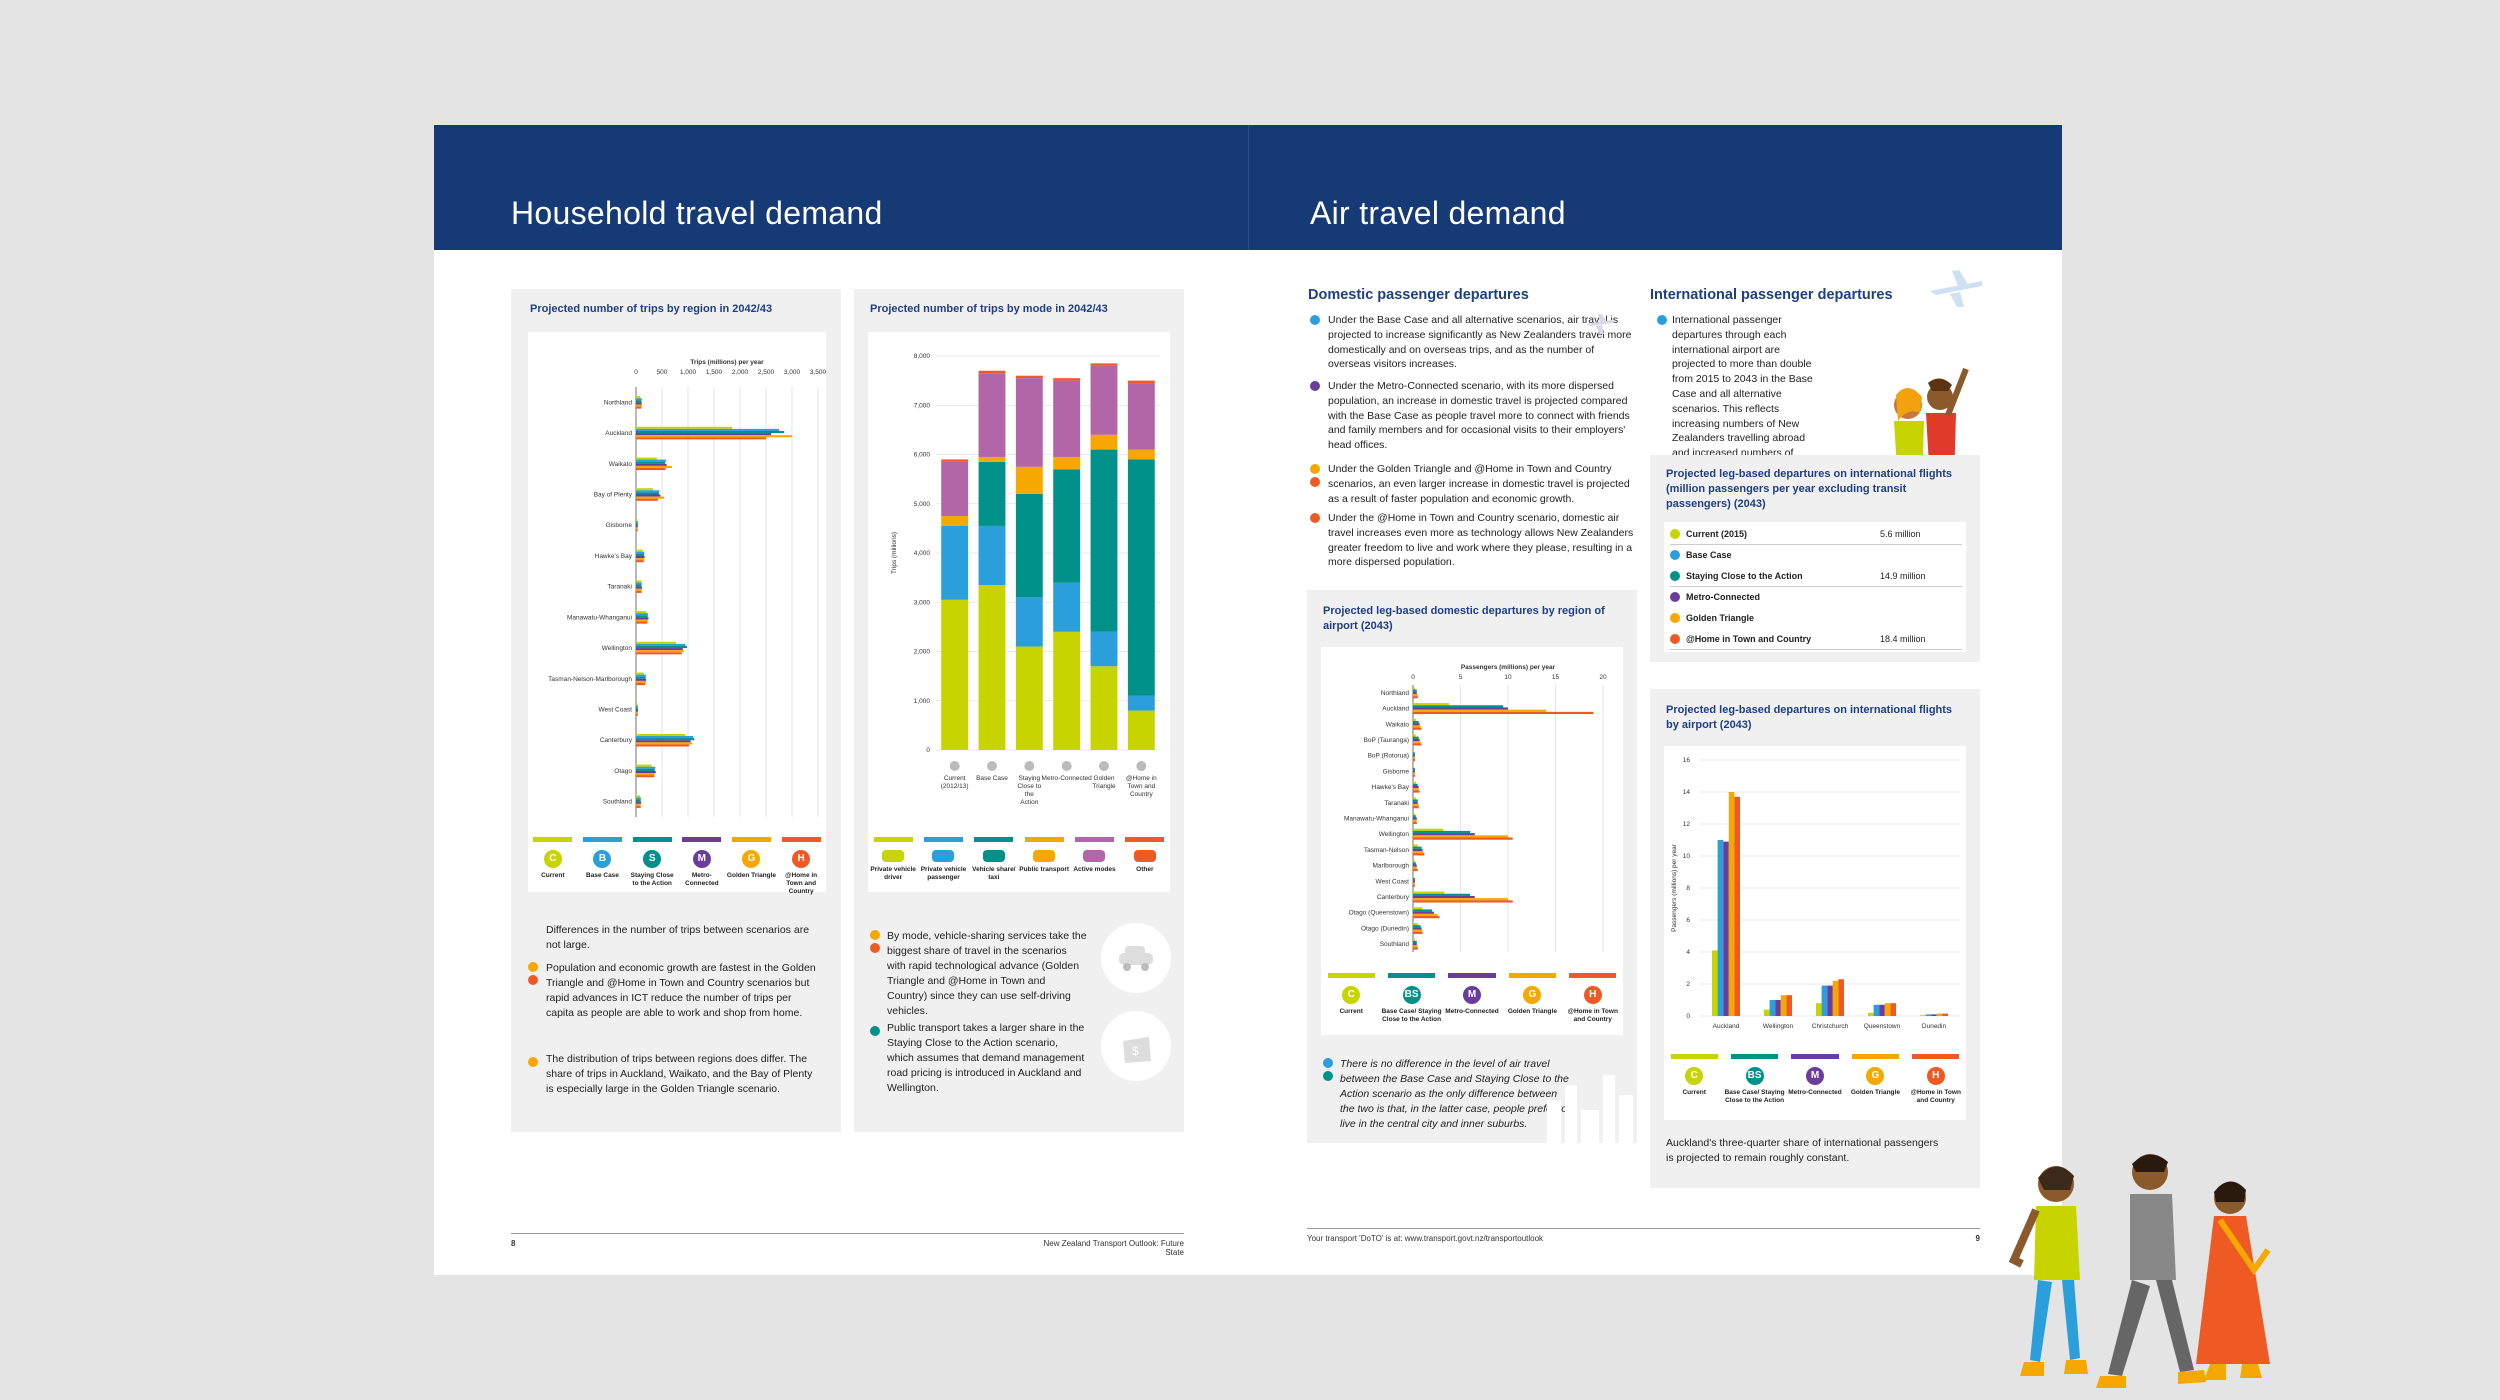  What do you see at coordinates (1749, 639) in the screenshot?
I see `table-label: @Home in Town and Country` at bounding box center [1749, 639].